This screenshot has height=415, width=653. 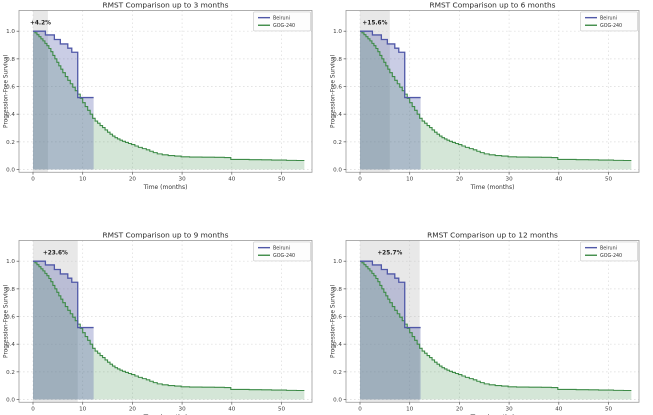 I want to click on plot-title: RMST Comparison up to 9 months, so click(x=165, y=234).